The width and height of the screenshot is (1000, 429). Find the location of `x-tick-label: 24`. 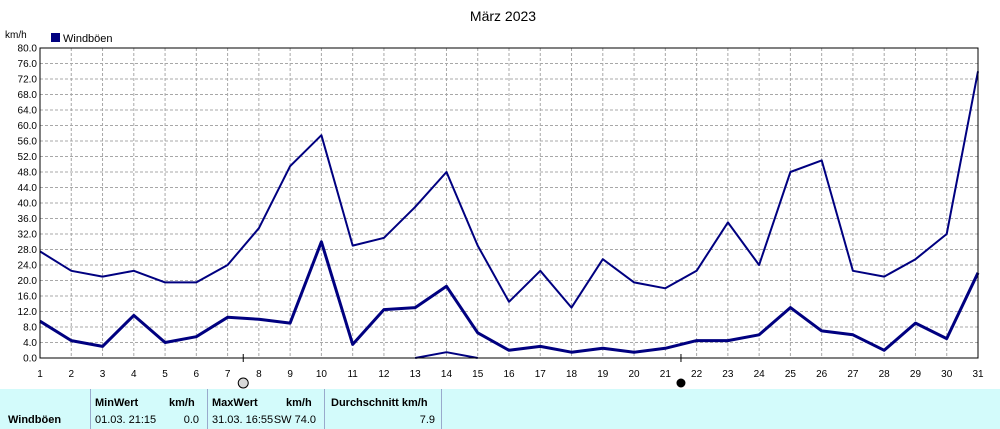

x-tick-label: 24 is located at coordinates (760, 374).